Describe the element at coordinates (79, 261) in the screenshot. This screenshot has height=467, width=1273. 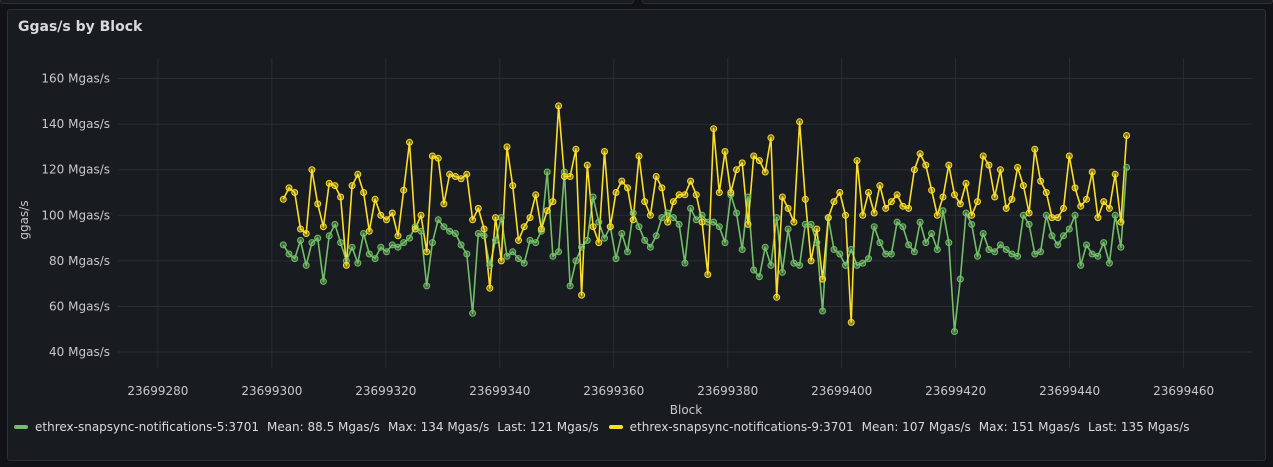
I see `y-tick-label: 80 Mgas/s` at that location.